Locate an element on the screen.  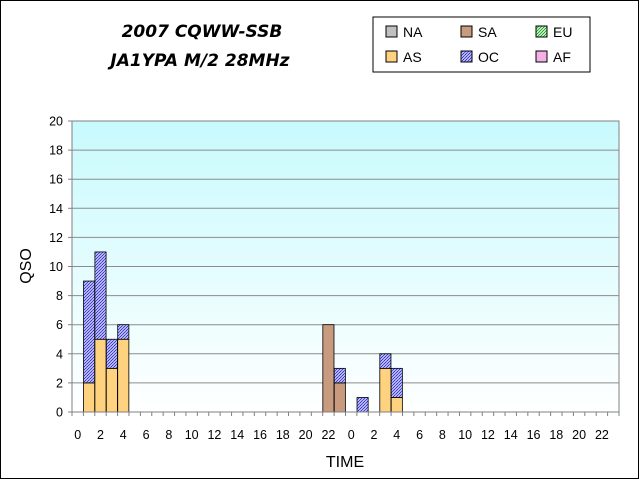
y-tick-label: 18 is located at coordinates (56, 151).